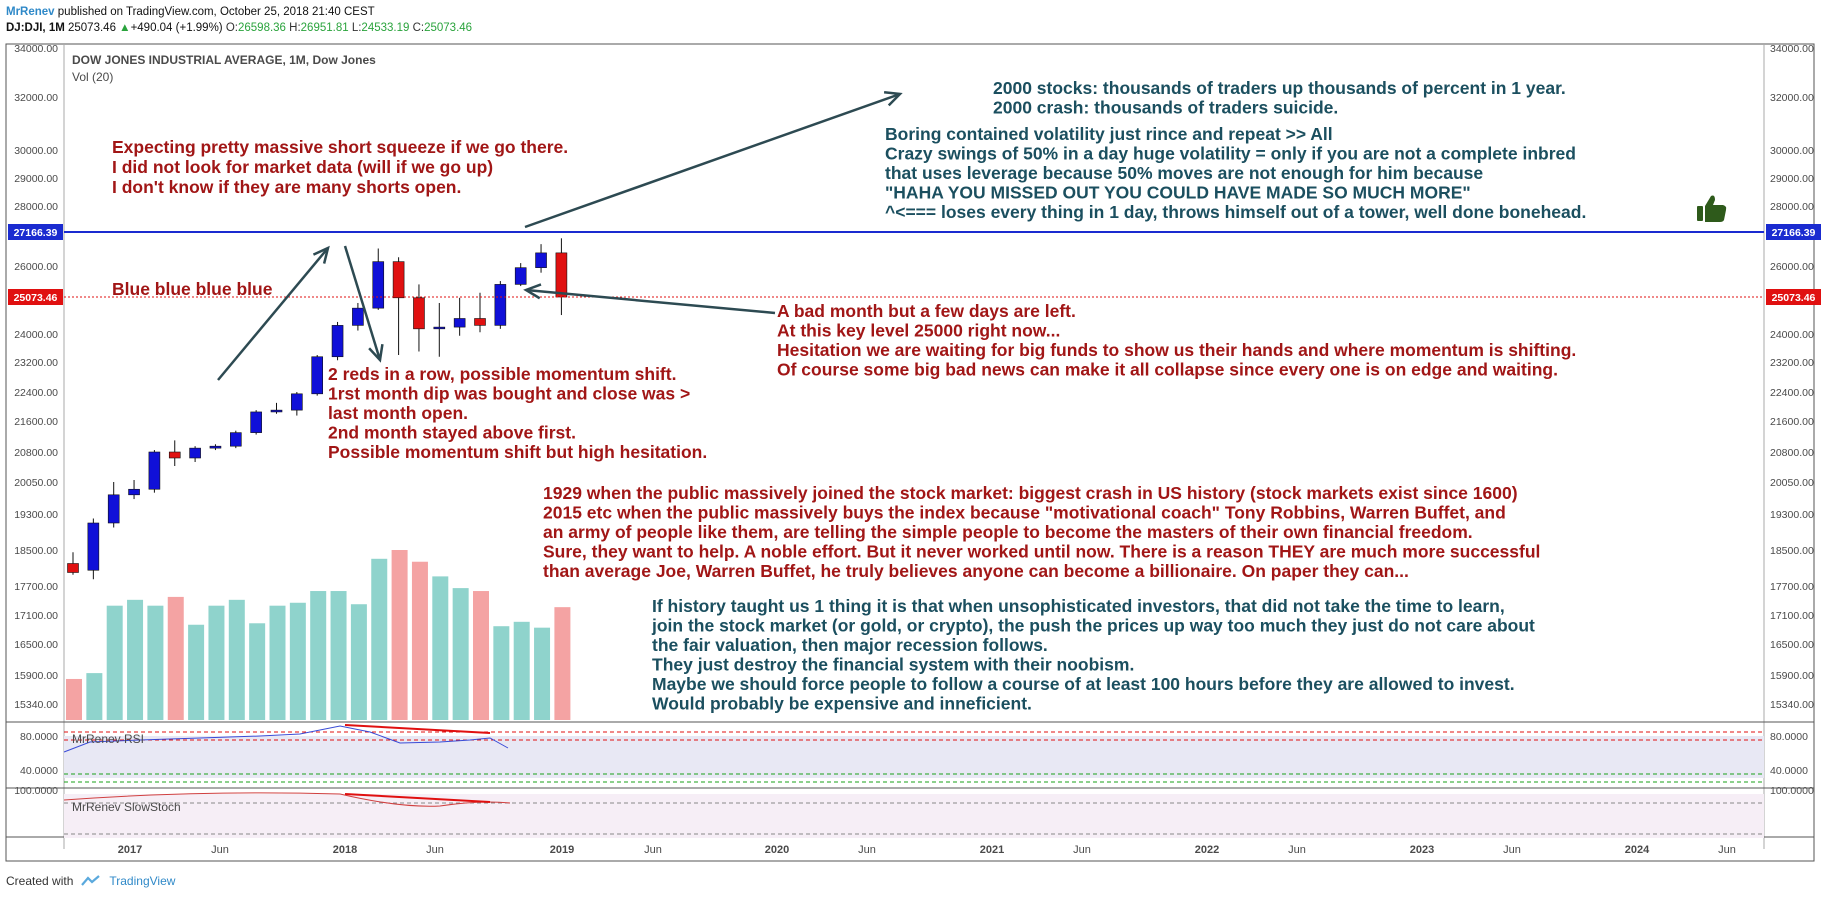 The image size is (1828, 900). I want to click on y-tick-label-left: 20050.00, so click(36, 483).